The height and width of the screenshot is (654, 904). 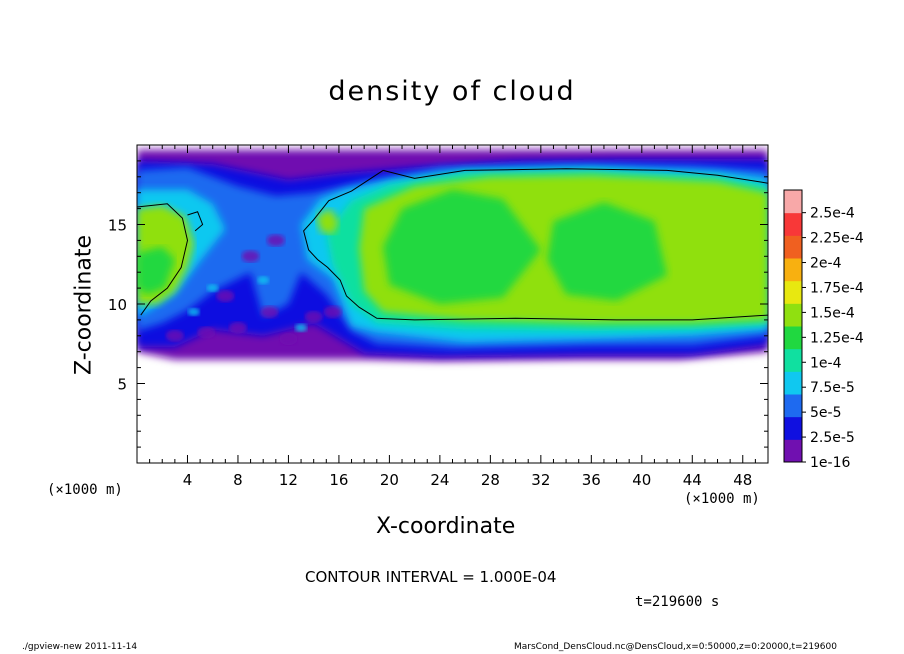 I want to click on colorbar-label: 2.5e-4, so click(x=832, y=214).